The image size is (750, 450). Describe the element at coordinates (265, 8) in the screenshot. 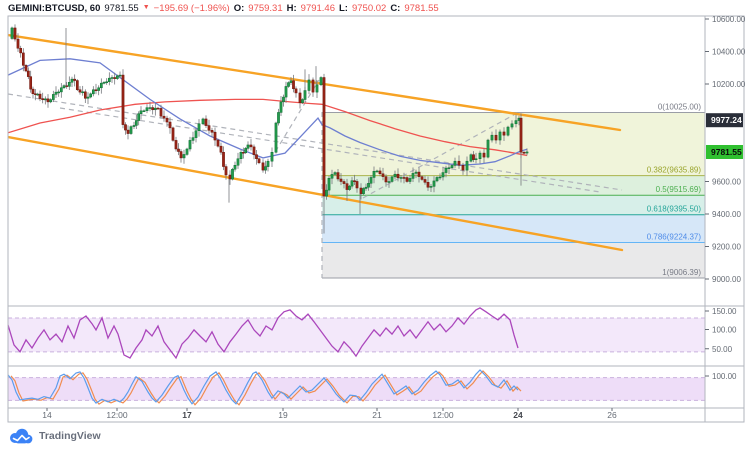

I see `open-value: 9759.31` at that location.